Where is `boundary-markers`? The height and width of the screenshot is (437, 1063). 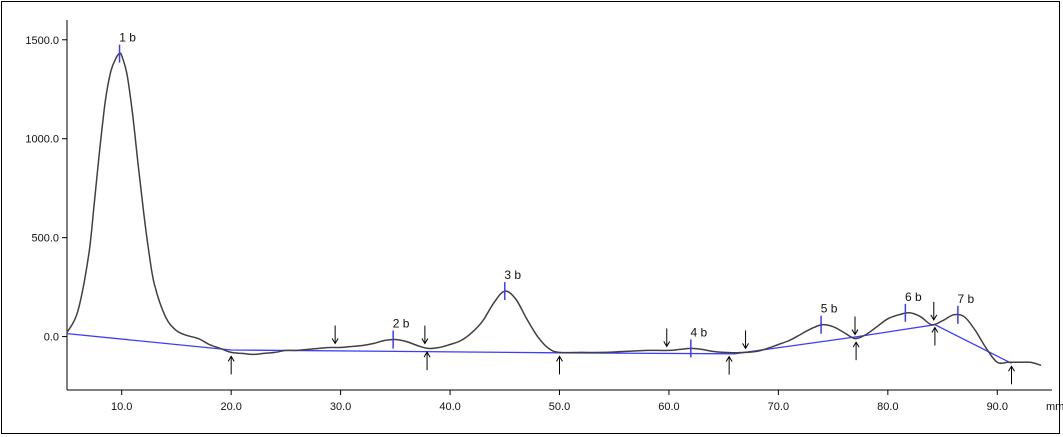
boundary-markers is located at coordinates (621, 343).